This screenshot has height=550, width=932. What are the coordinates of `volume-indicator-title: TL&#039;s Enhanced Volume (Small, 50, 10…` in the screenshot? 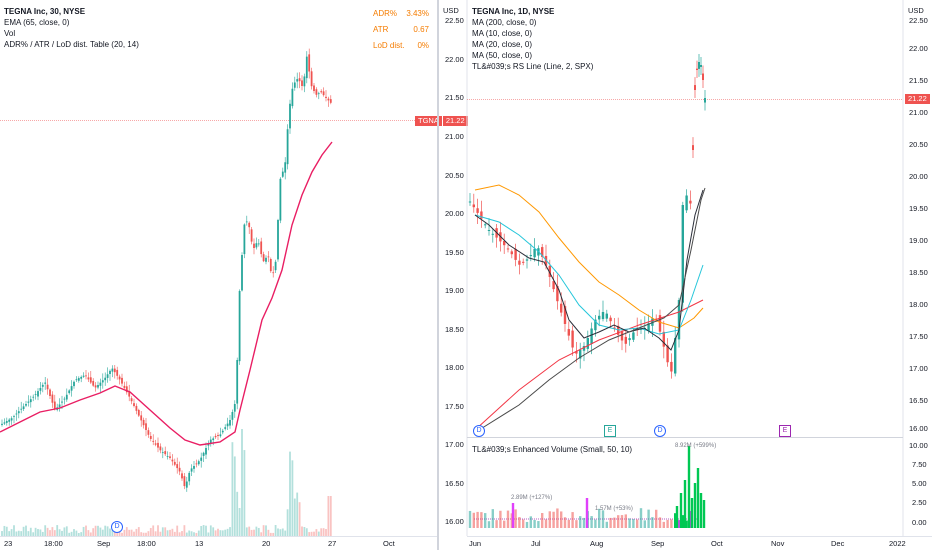 It's located at (552, 449).